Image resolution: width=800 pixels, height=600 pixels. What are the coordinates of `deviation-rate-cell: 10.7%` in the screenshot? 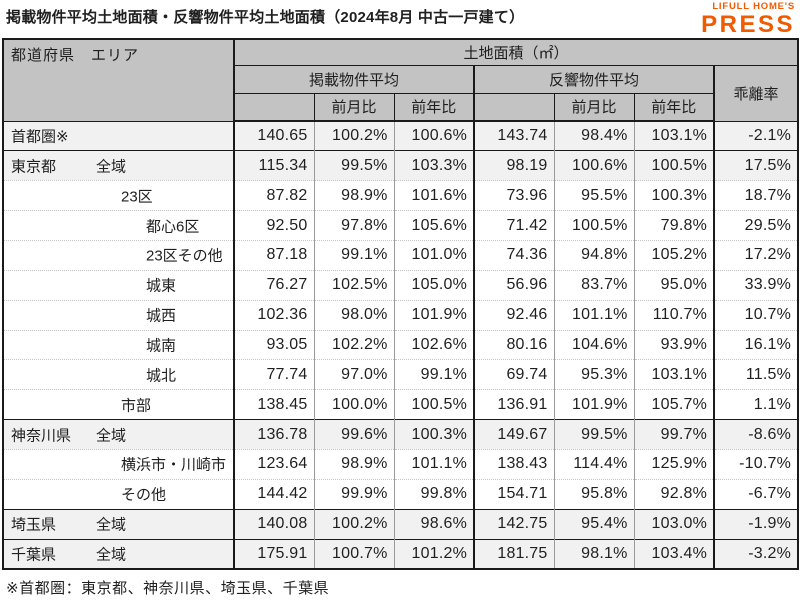 It's located at (755, 315).